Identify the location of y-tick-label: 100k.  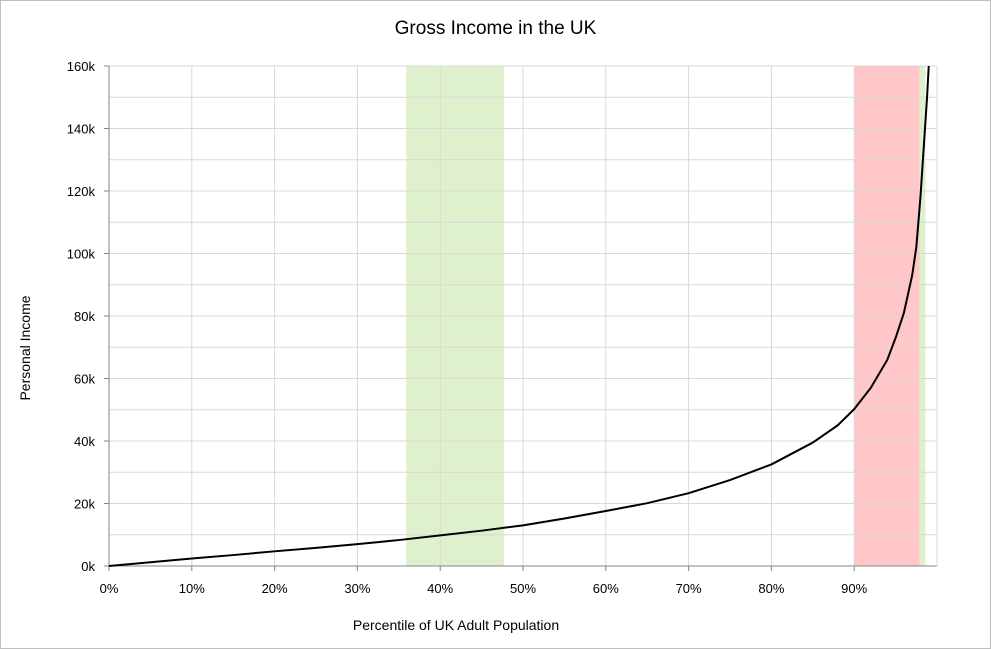
(81, 254).